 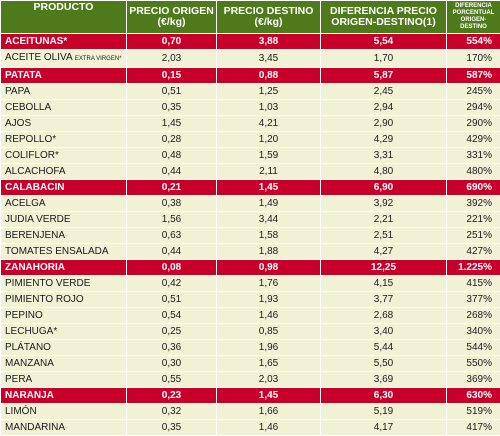 I want to click on cell-precio-destino: 4,21, so click(x=269, y=124).